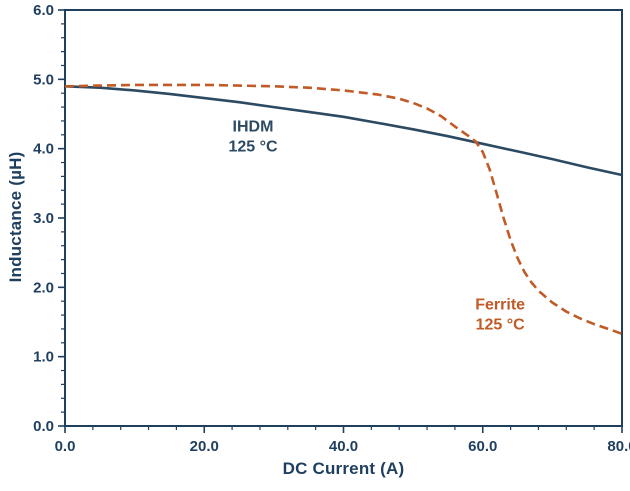 The height and width of the screenshot is (491, 630). What do you see at coordinates (43, 287) in the screenshot?
I see `y-tick-label: 2.0` at bounding box center [43, 287].